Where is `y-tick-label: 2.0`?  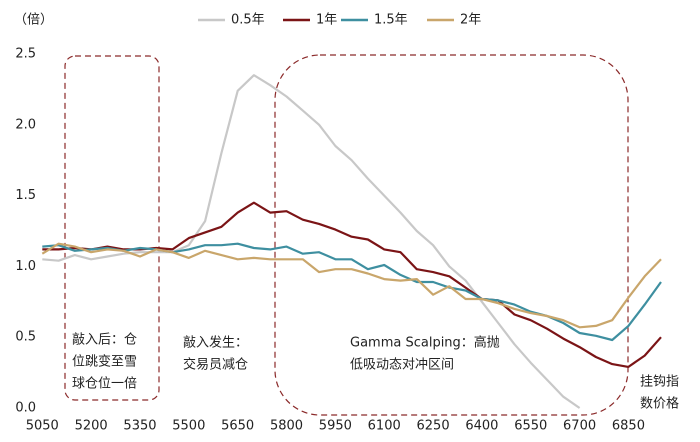
y-tick-label: 2.0 is located at coordinates (25, 124).